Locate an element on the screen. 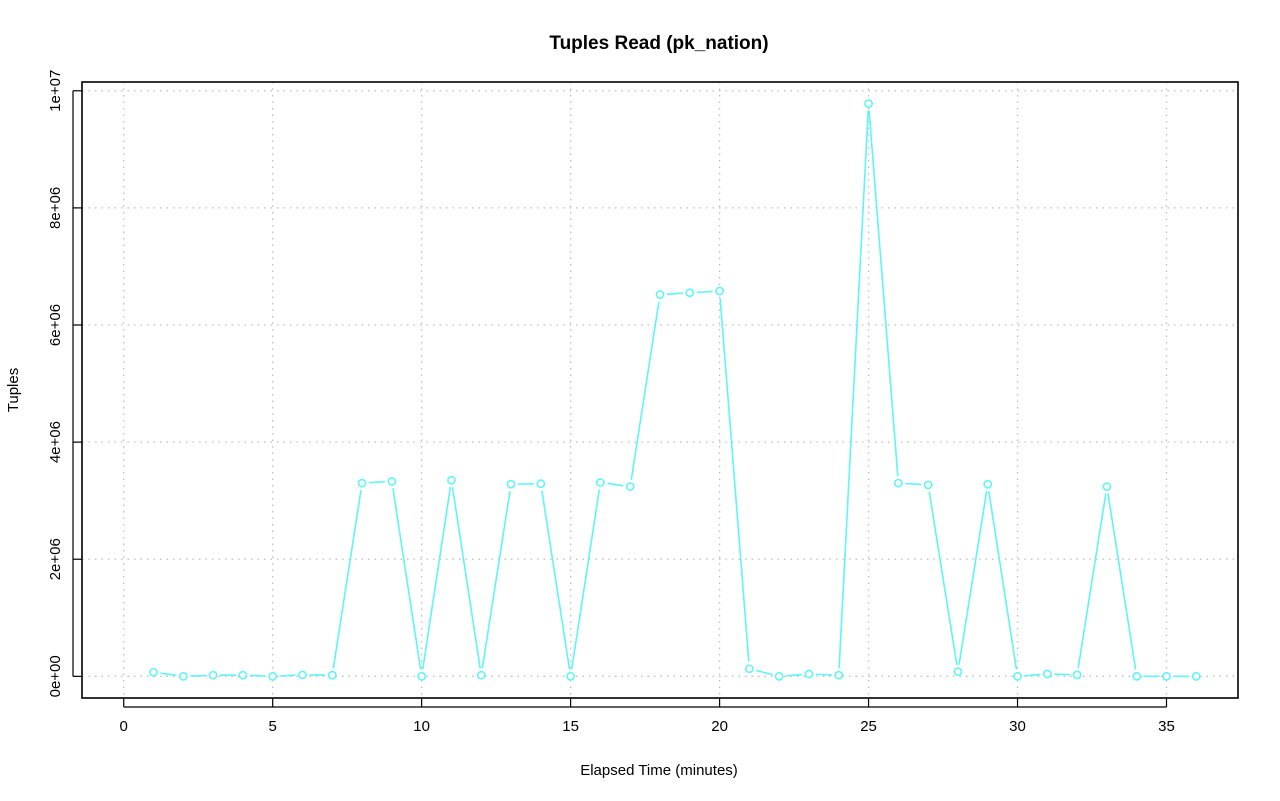 The height and width of the screenshot is (801, 1280). y-axis-label: Tuples is located at coordinates (13, 390).